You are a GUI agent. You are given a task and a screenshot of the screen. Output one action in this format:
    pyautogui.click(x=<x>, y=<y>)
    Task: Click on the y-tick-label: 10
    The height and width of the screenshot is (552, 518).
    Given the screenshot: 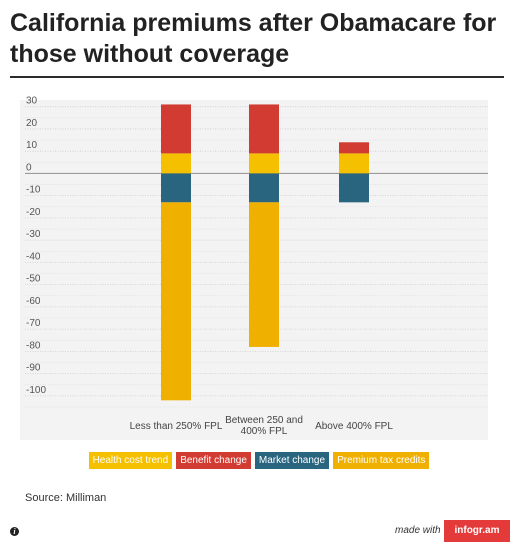 What is the action you would take?
    pyautogui.click(x=32, y=145)
    